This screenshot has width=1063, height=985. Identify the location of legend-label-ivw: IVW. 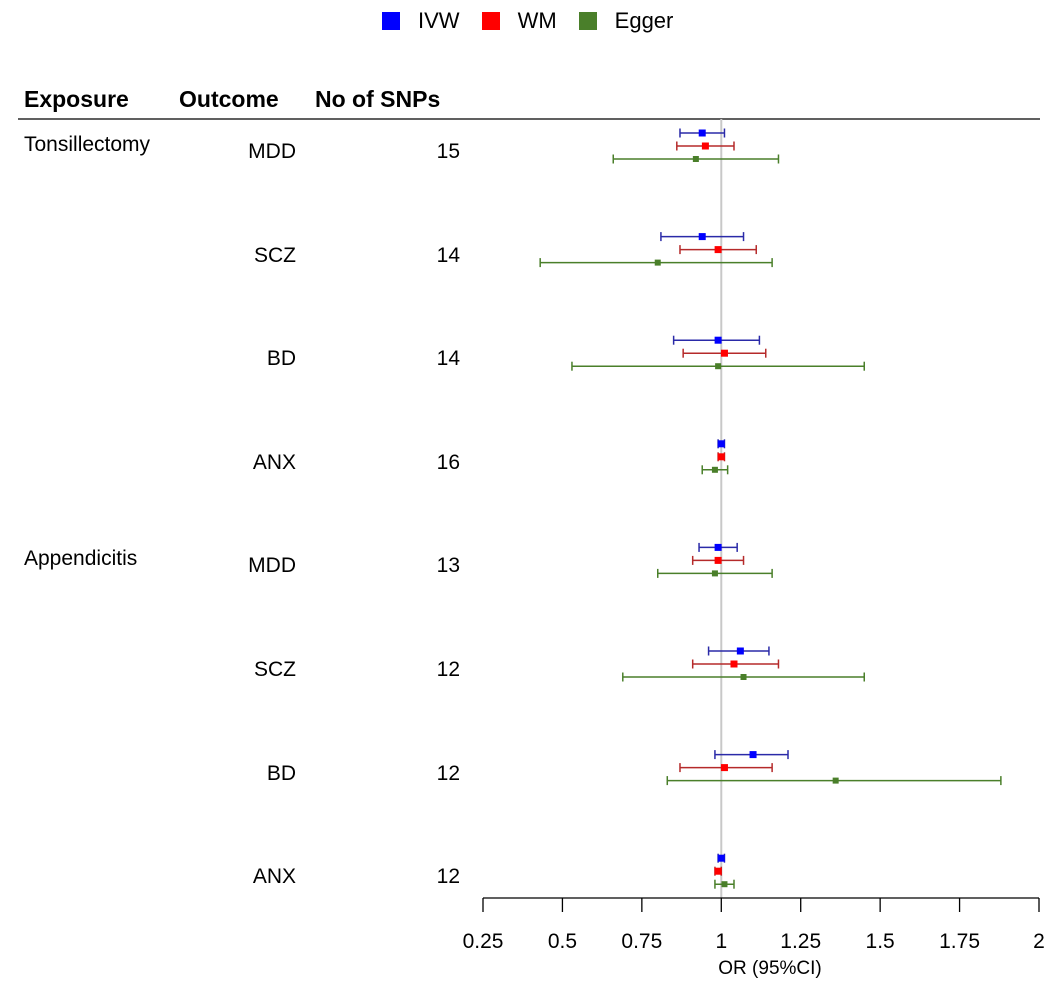
(439, 20).